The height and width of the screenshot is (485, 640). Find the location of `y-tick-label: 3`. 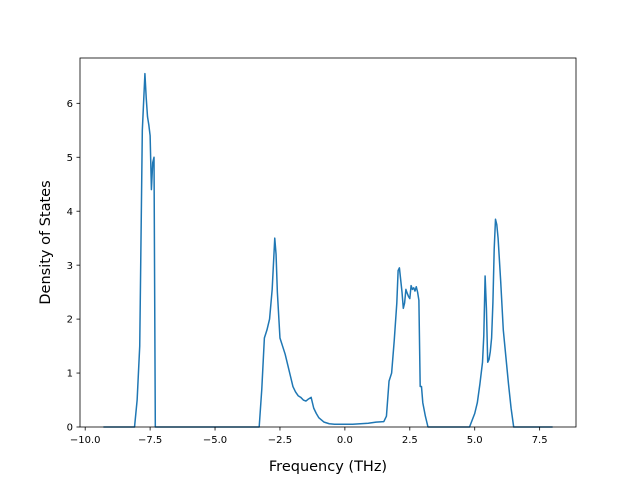

y-tick-label: 3 is located at coordinates (70, 266).